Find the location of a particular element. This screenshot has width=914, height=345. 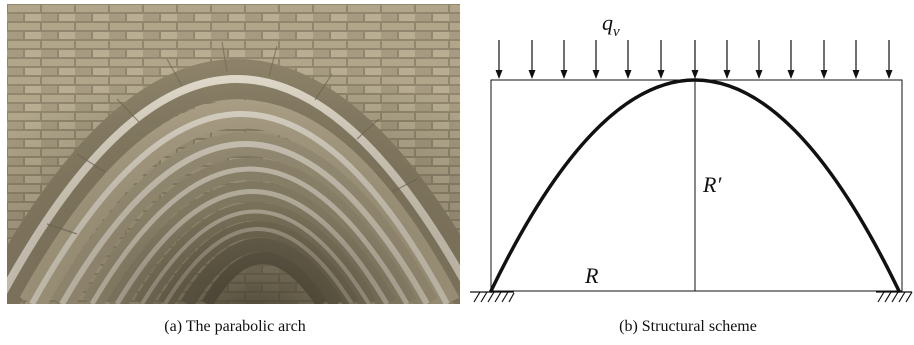

left-support is located at coordinates (492, 297).